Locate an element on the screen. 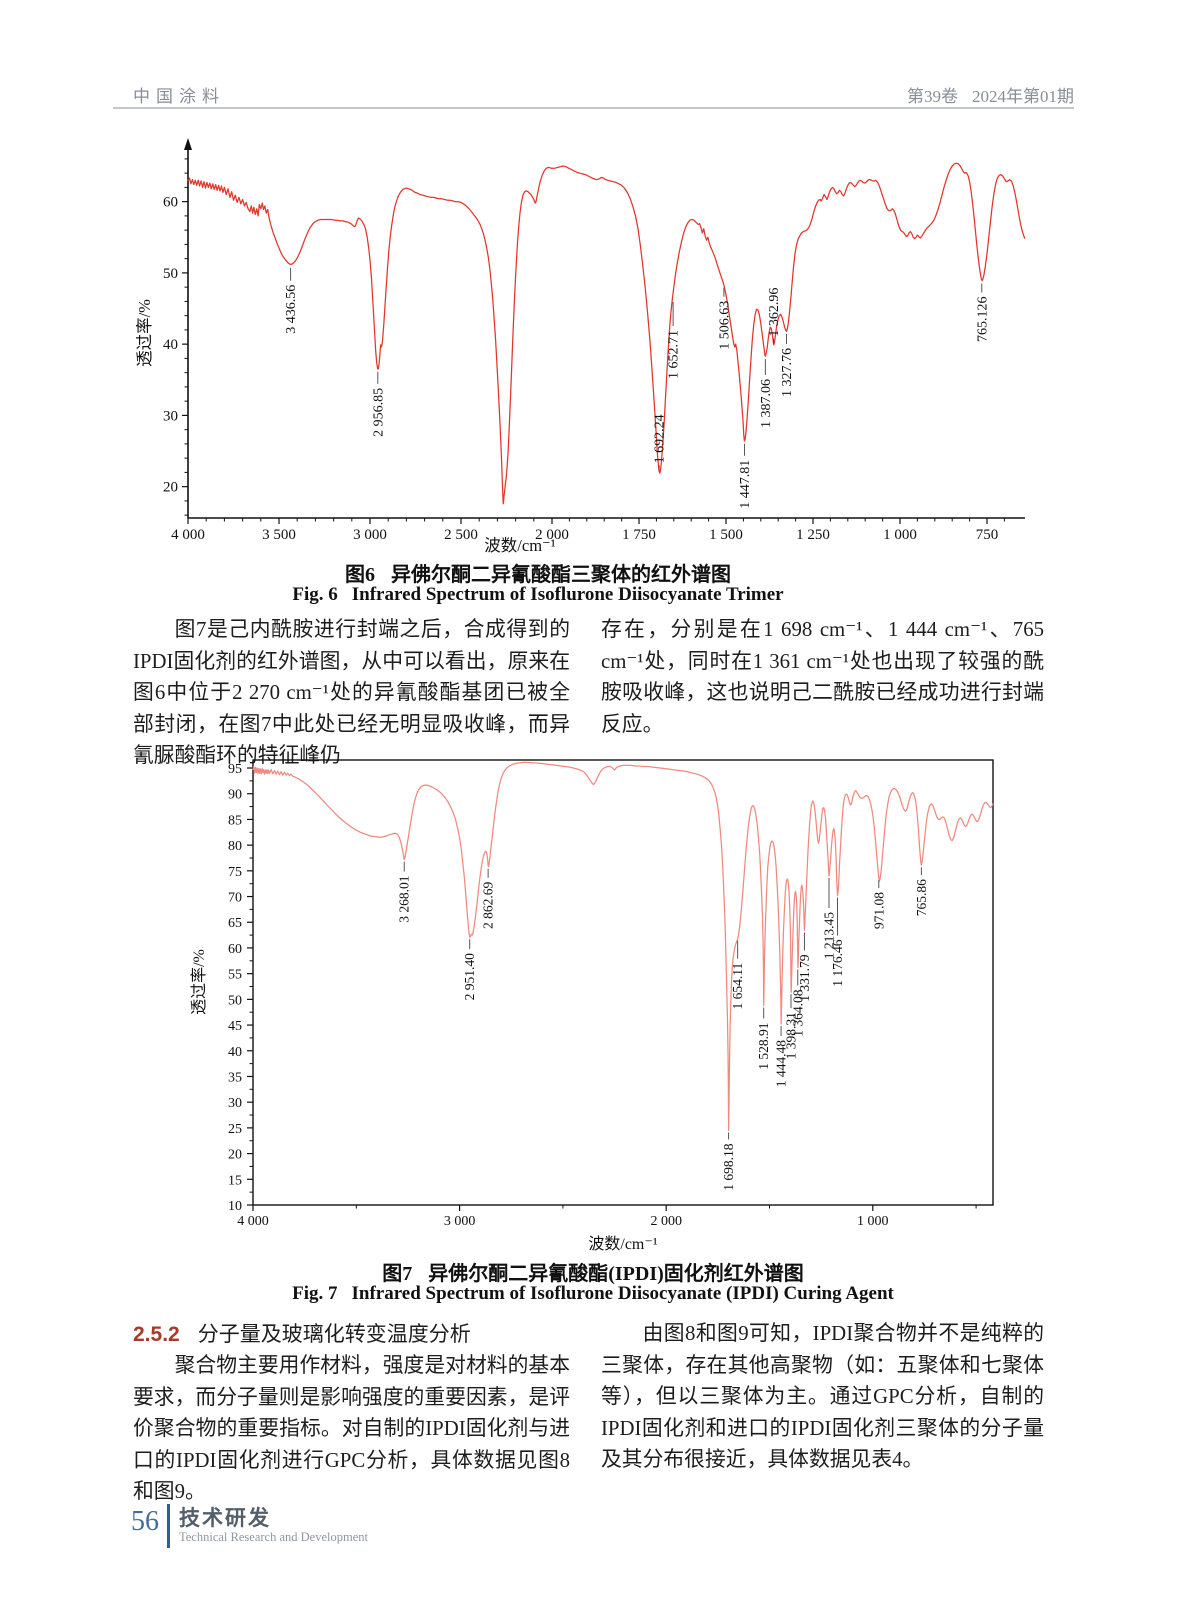  svg-text: 1 387.06 is located at coordinates (766, 403).